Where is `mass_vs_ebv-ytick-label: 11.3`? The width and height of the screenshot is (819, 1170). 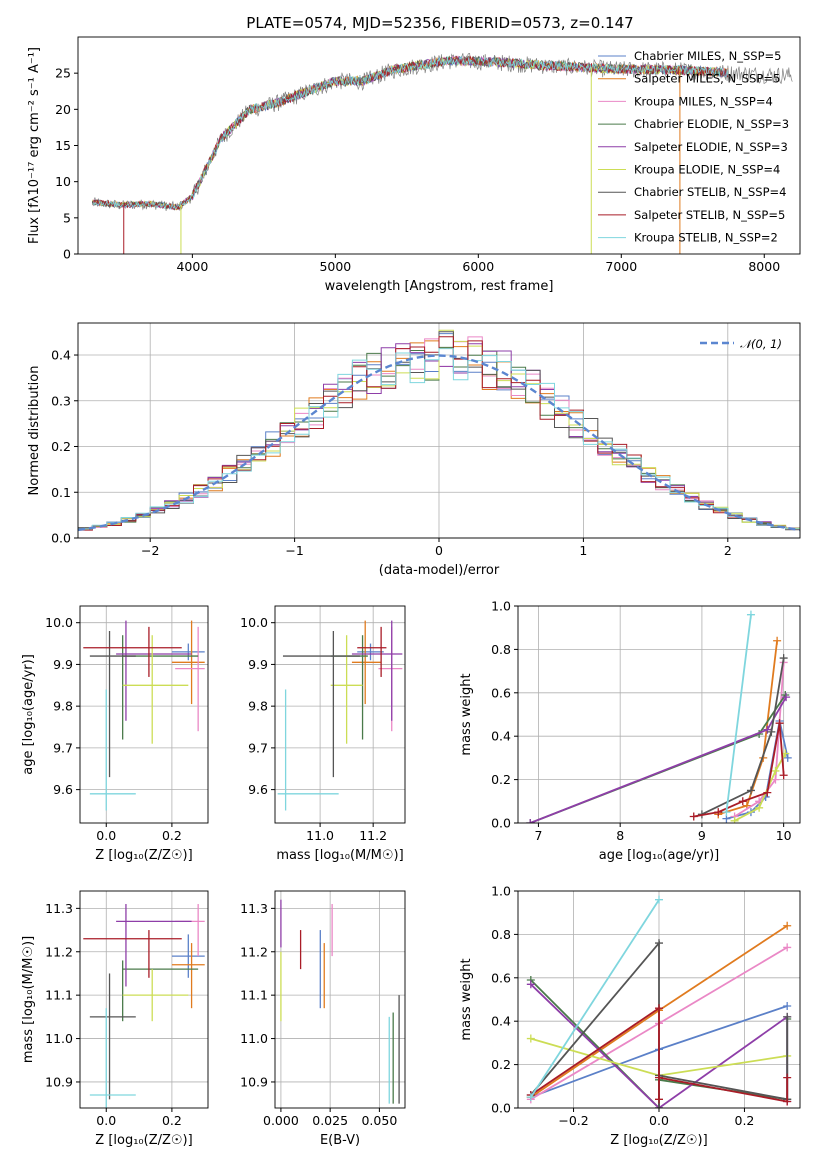 mass_vs_ebv-ytick-label: 11.3 is located at coordinates (254, 908).